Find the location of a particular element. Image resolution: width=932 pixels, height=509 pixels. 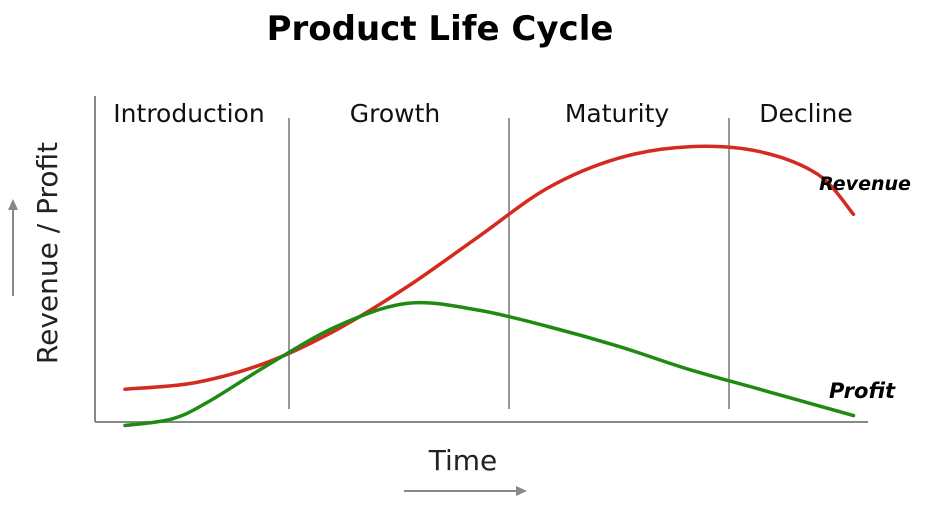

stage-label-decline: Decline is located at coordinates (806, 113).